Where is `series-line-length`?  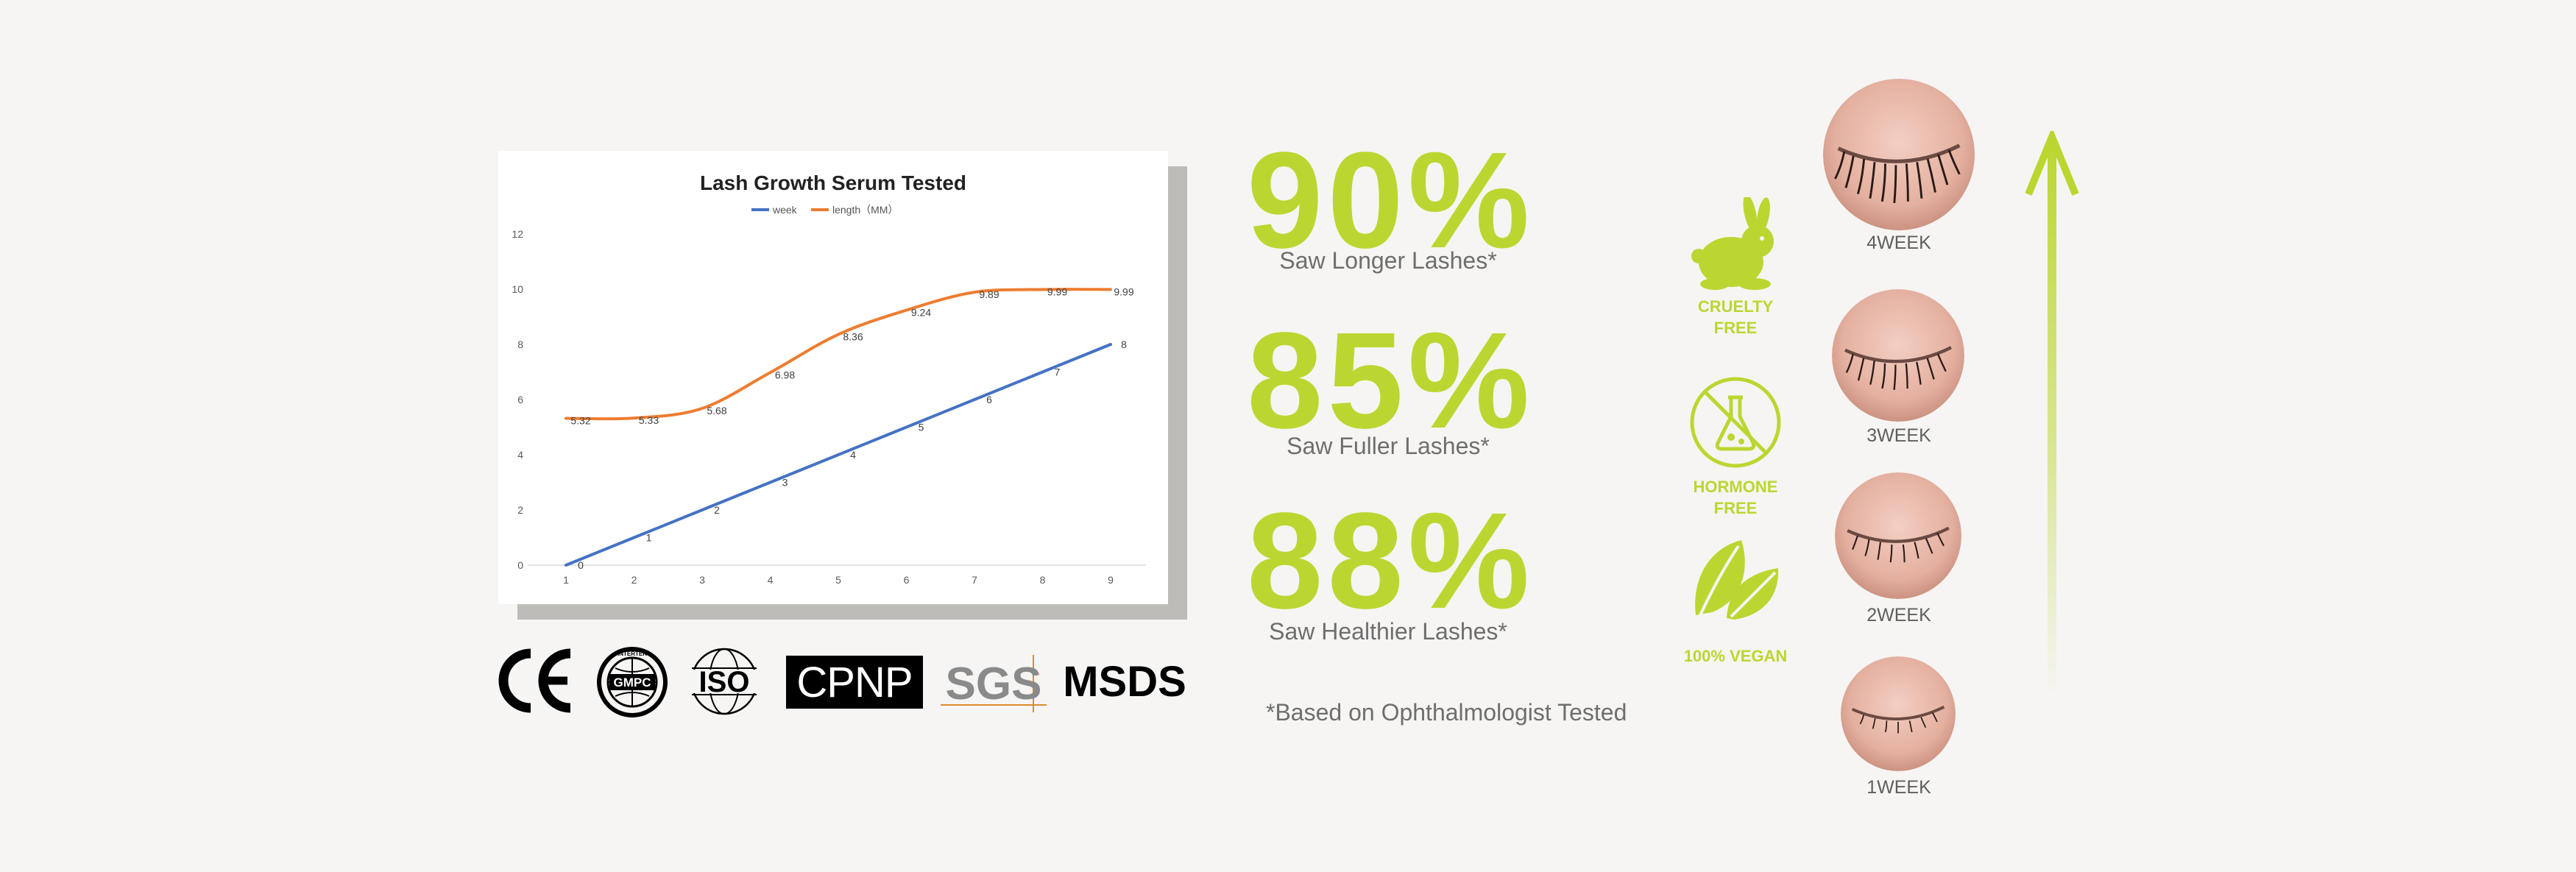
series-line-length is located at coordinates (838, 354).